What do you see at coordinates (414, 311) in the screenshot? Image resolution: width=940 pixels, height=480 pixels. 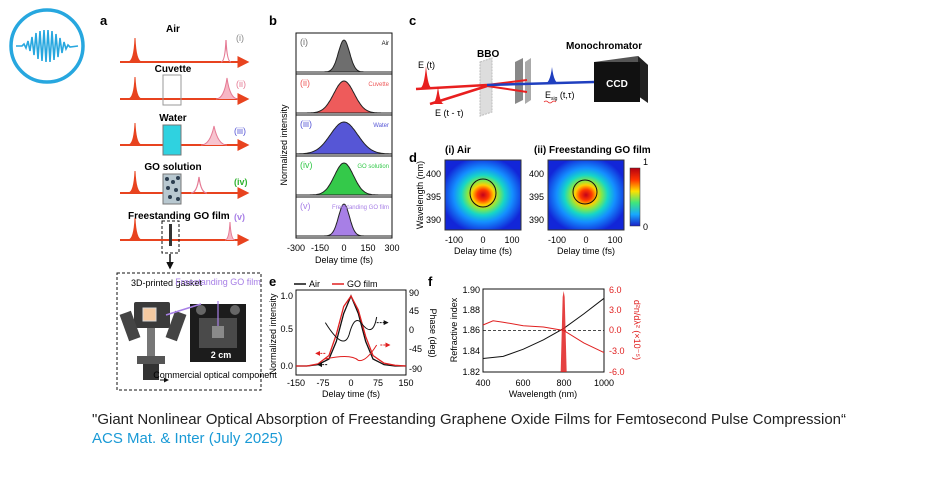 I see `tick-label: 45` at bounding box center [414, 311].